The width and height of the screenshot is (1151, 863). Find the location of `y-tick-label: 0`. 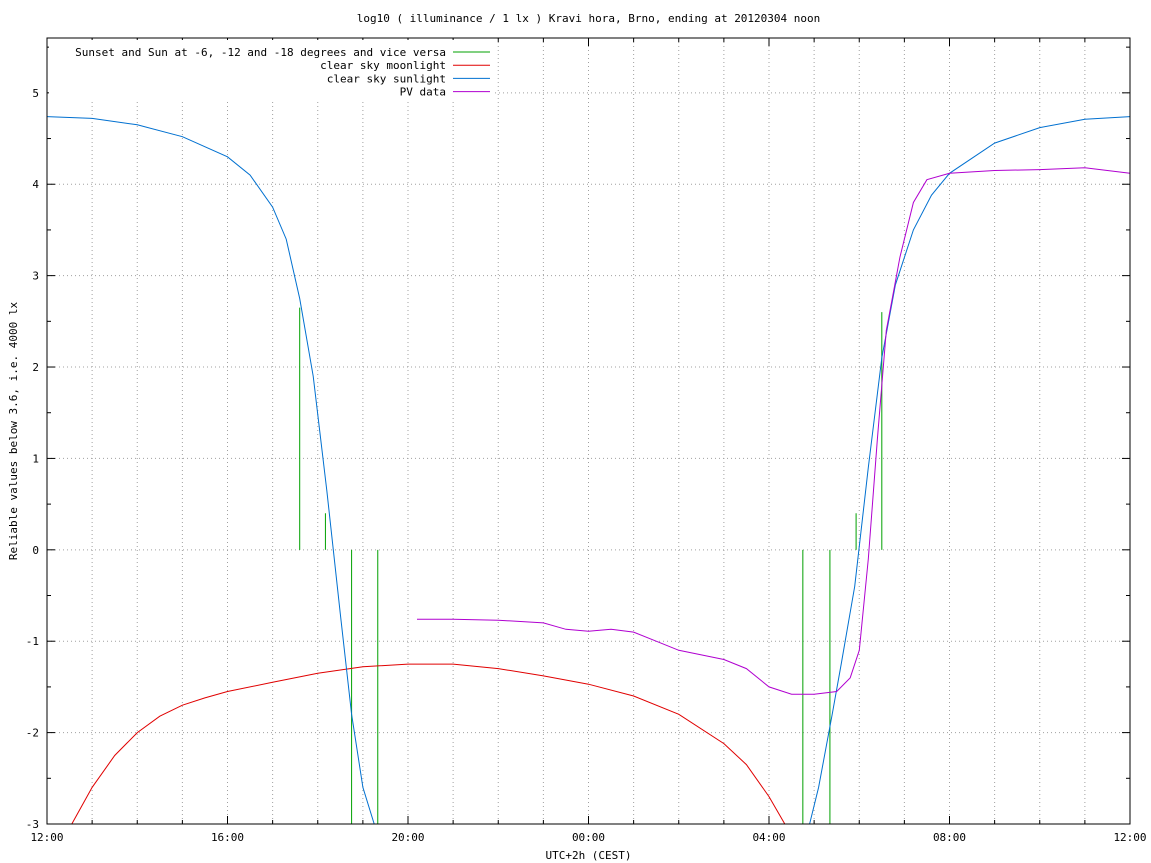

y-tick-label: 0 is located at coordinates (35, 550).